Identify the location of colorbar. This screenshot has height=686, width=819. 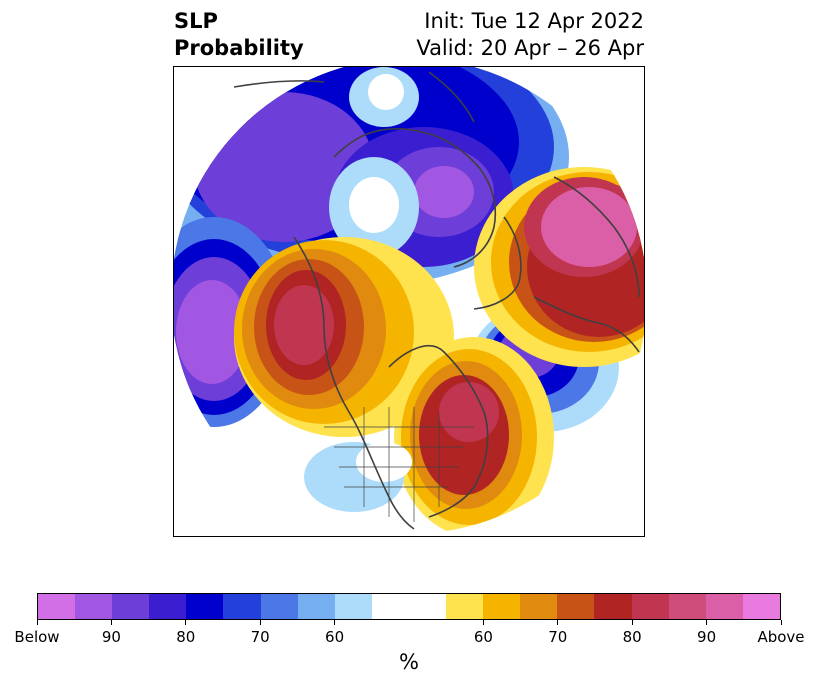
(409, 606).